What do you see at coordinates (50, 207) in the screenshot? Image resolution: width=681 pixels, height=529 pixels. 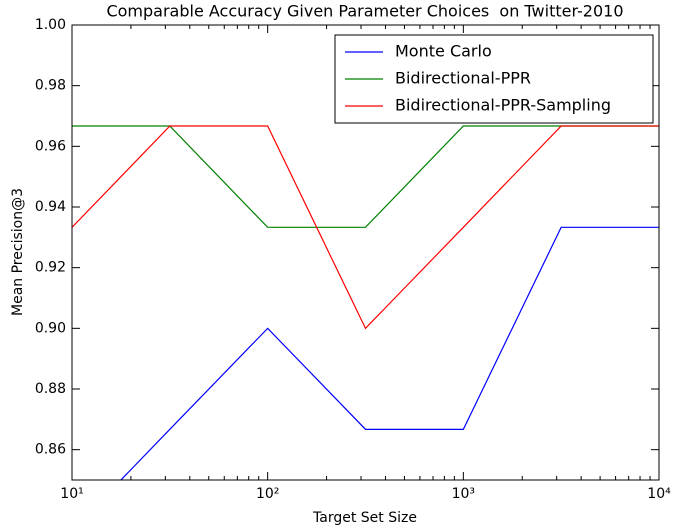 I see `y-tick-label: 0.94` at bounding box center [50, 207].